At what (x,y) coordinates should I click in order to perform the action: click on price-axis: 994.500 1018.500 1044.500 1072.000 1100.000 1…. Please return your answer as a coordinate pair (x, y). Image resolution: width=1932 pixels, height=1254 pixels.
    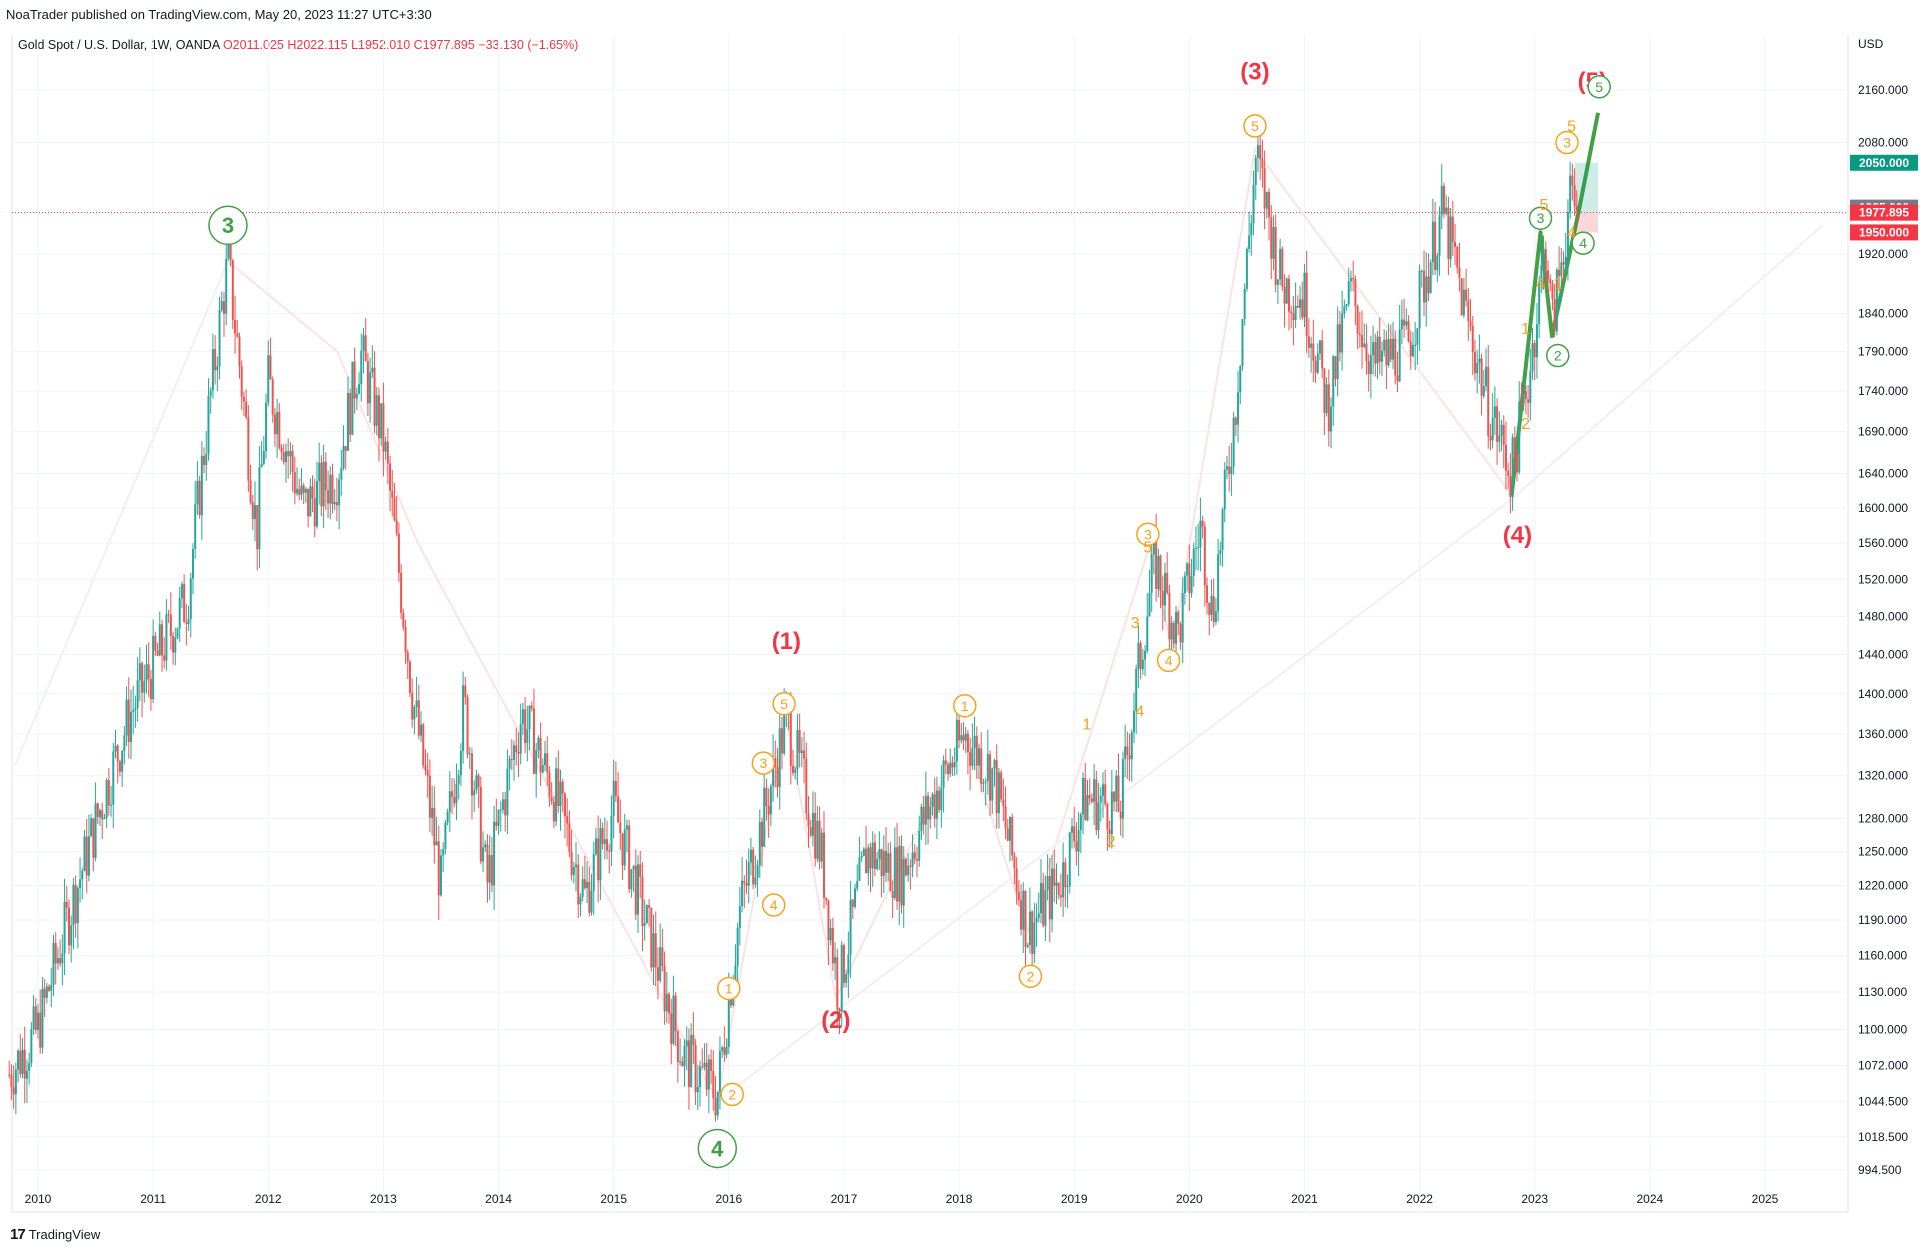
    Looking at the image, I should click on (1884, 607).